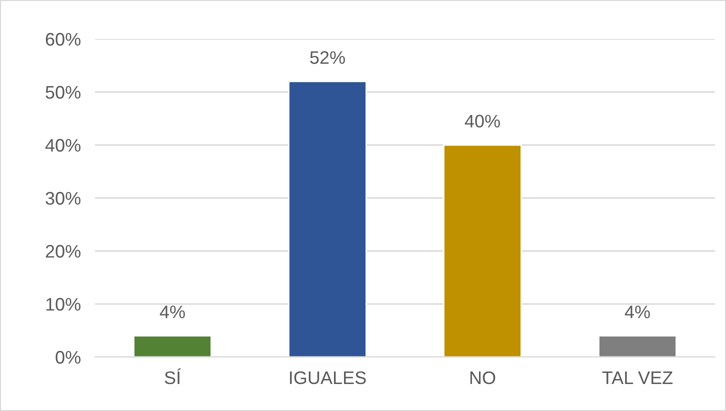 The image size is (726, 411). Describe the element at coordinates (172, 376) in the screenshot. I see `x-tick-label: SÍ` at that location.